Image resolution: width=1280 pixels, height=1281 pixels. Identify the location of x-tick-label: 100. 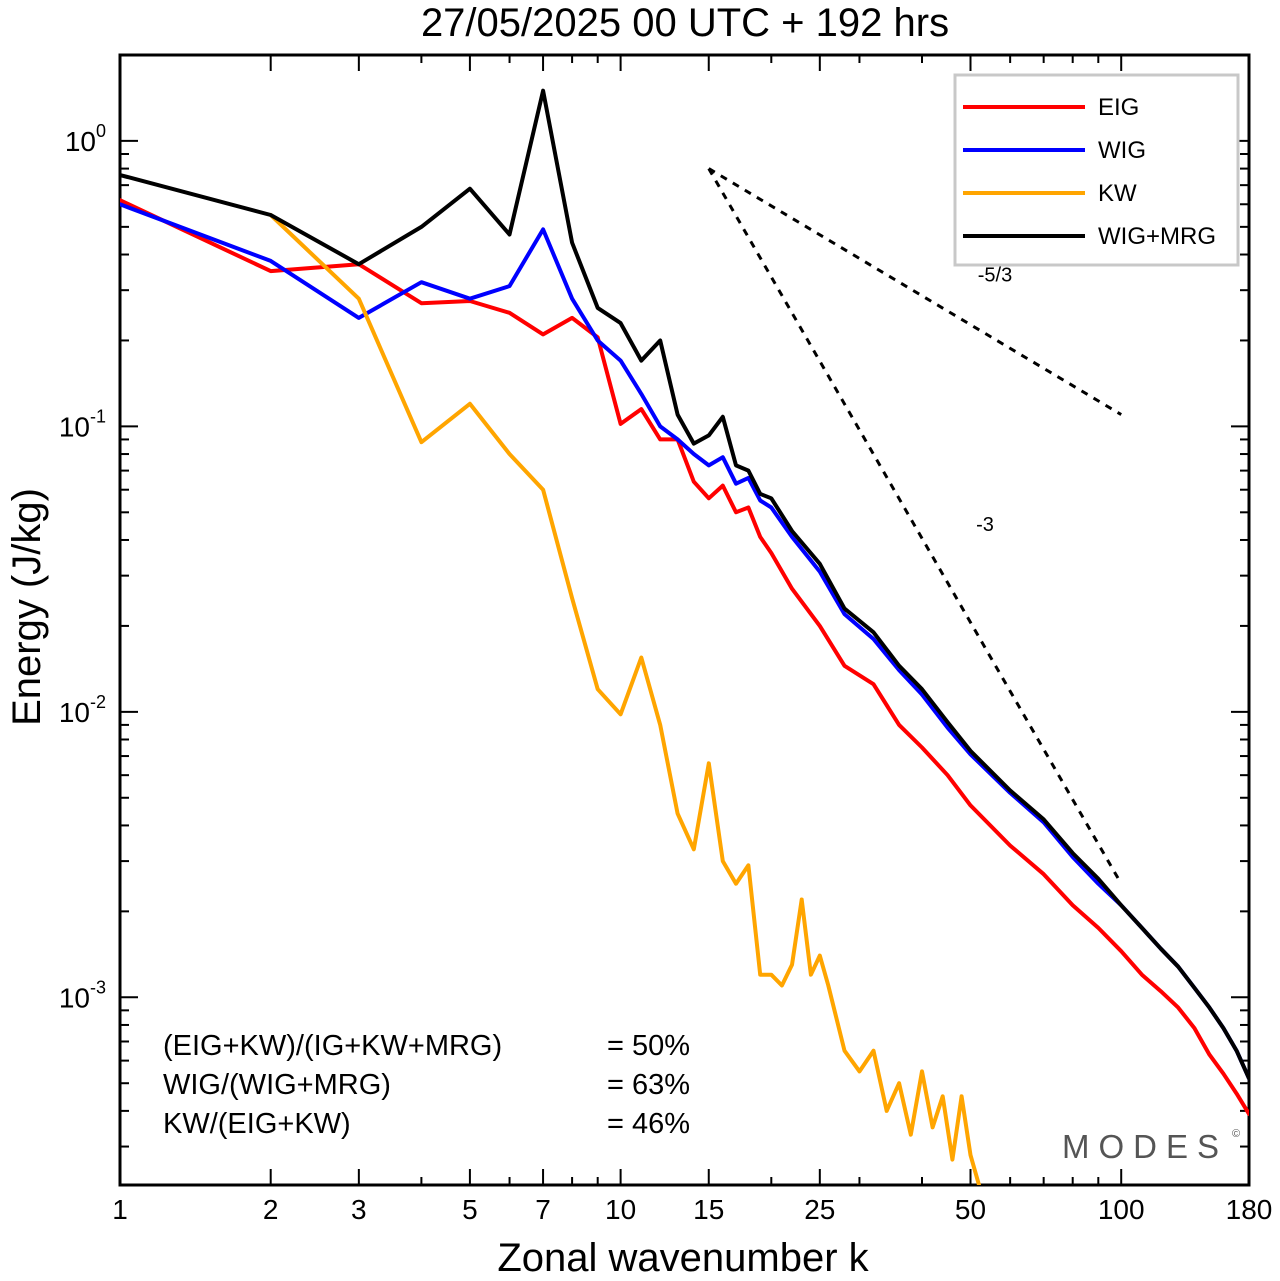
(1121, 1209).